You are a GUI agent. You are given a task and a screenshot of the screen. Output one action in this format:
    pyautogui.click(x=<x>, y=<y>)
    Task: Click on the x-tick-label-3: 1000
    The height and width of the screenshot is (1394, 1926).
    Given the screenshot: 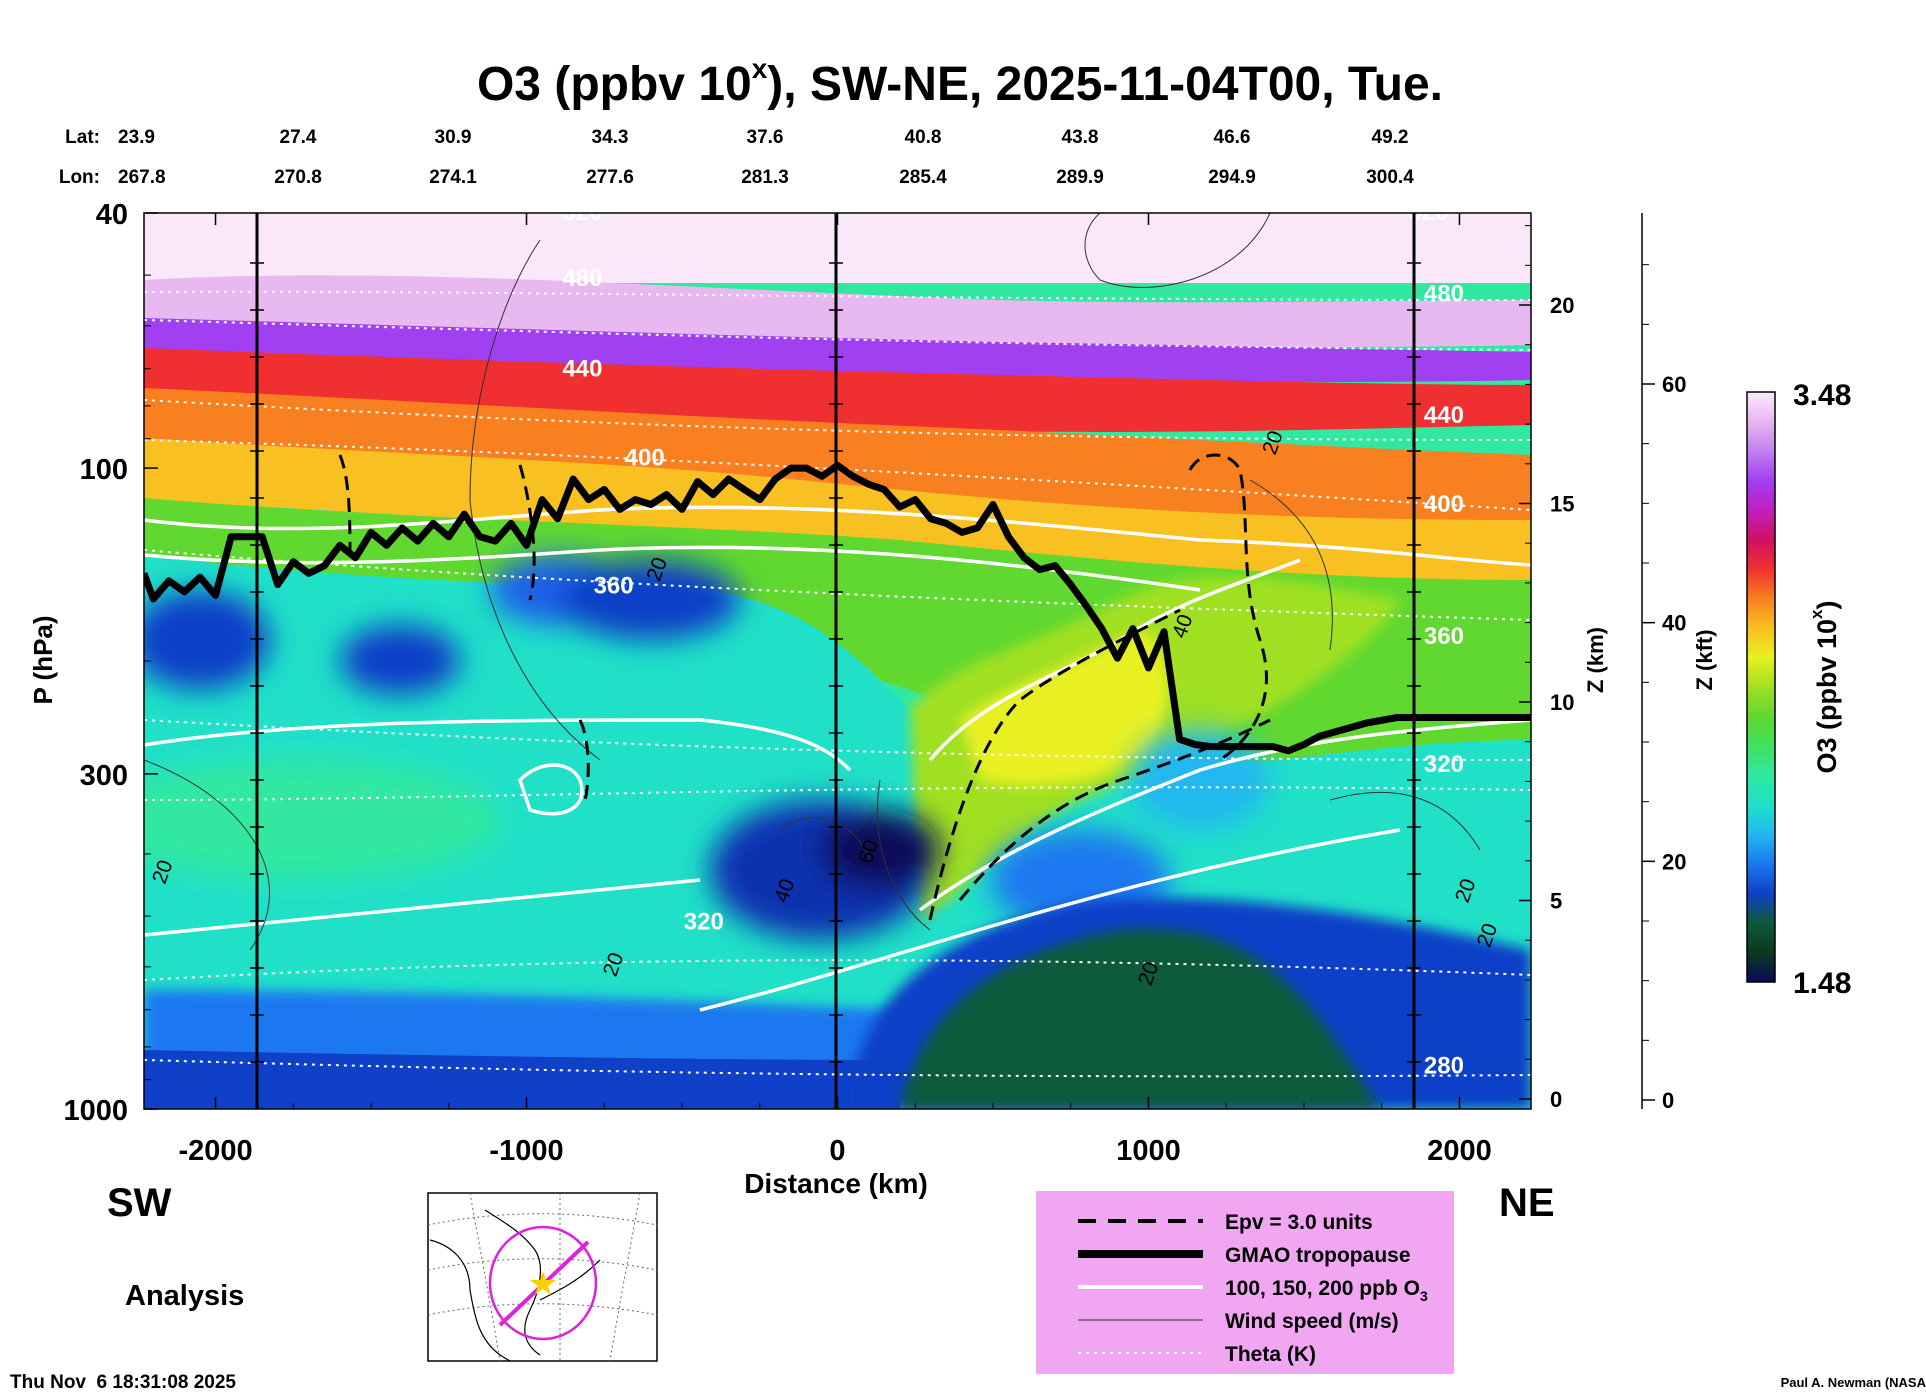 What is the action you would take?
    pyautogui.click(x=1148, y=1151)
    